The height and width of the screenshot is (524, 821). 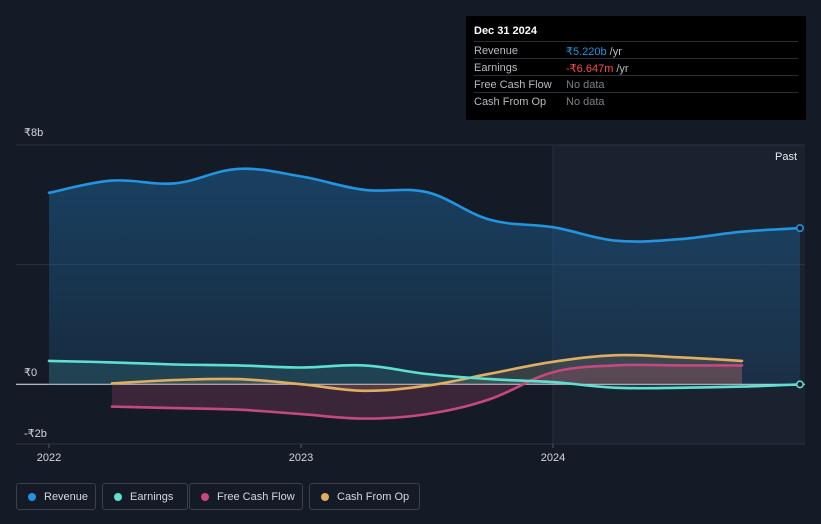 I want to click on x-tick-label: 2022, so click(x=49, y=458).